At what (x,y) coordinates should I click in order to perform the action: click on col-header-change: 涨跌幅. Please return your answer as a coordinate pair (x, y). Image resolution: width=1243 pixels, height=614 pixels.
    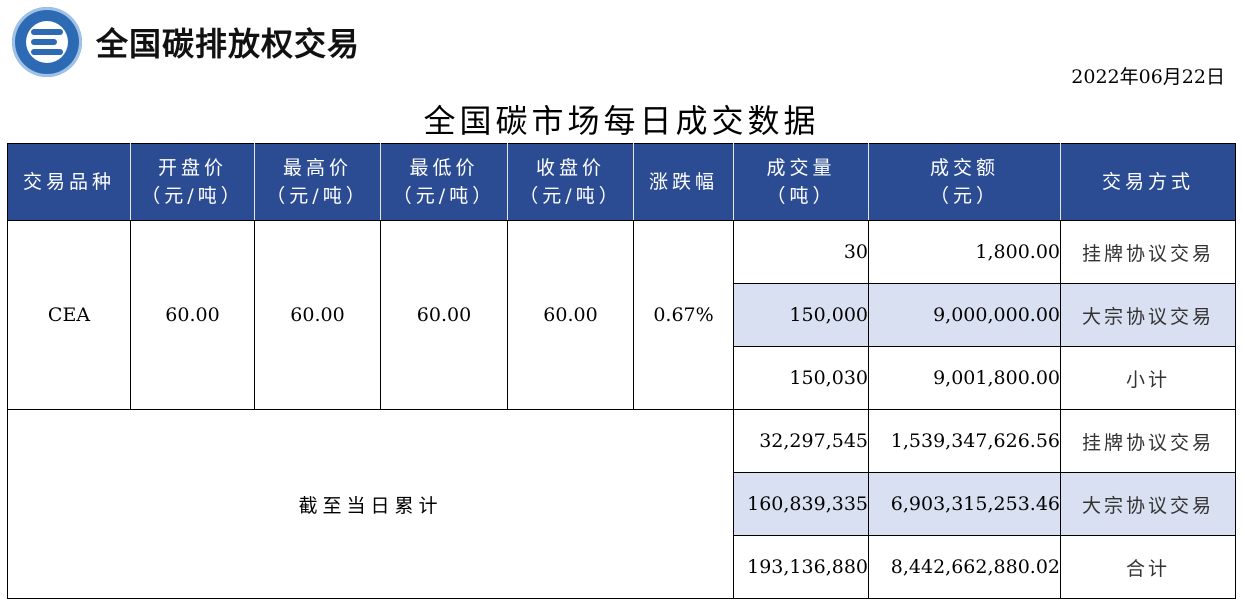
    Looking at the image, I should click on (683, 182).